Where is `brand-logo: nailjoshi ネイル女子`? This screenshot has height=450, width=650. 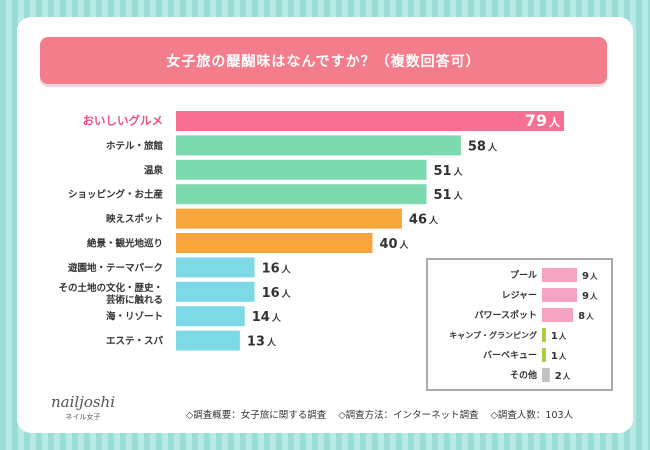
brand-logo: nailjoshi ネイル女子 is located at coordinates (83, 407).